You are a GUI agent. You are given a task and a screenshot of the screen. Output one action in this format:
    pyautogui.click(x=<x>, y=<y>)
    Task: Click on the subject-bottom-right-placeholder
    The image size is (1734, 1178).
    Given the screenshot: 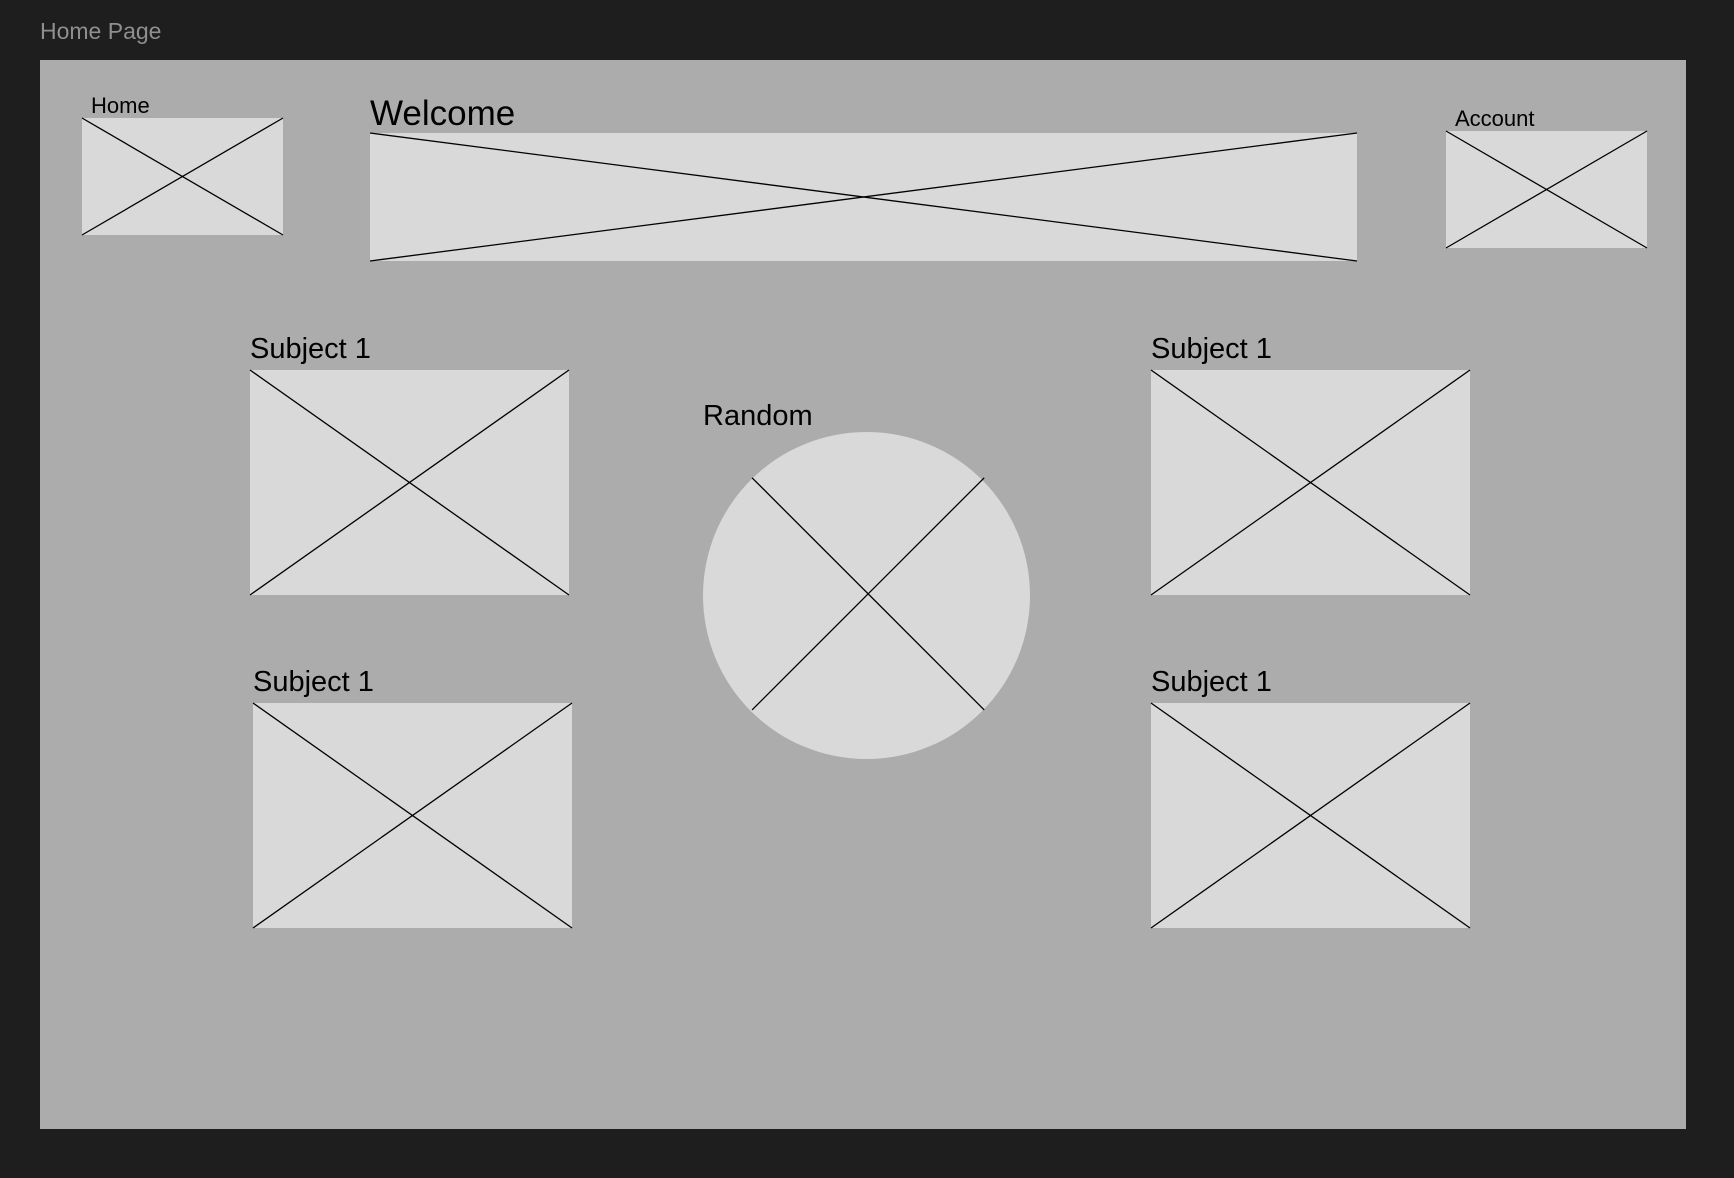 What is the action you would take?
    pyautogui.click(x=1310, y=815)
    